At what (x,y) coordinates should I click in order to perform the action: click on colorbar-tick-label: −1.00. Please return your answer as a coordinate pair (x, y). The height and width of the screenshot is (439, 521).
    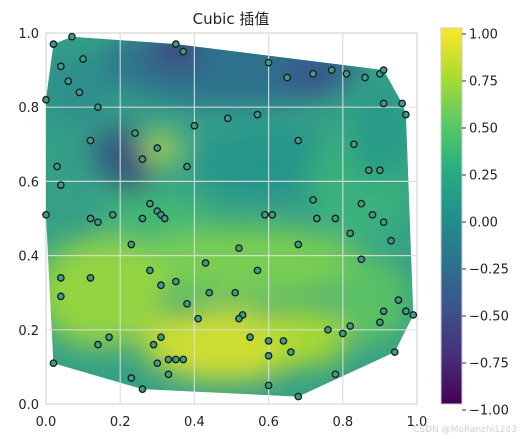
    Looking at the image, I should click on (489, 411).